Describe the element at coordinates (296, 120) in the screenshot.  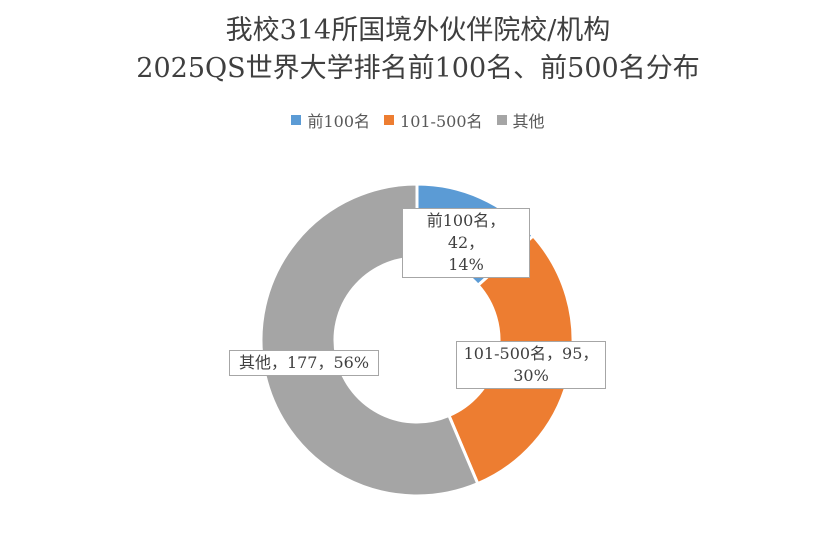
I see `legend-swatch-top100` at that location.